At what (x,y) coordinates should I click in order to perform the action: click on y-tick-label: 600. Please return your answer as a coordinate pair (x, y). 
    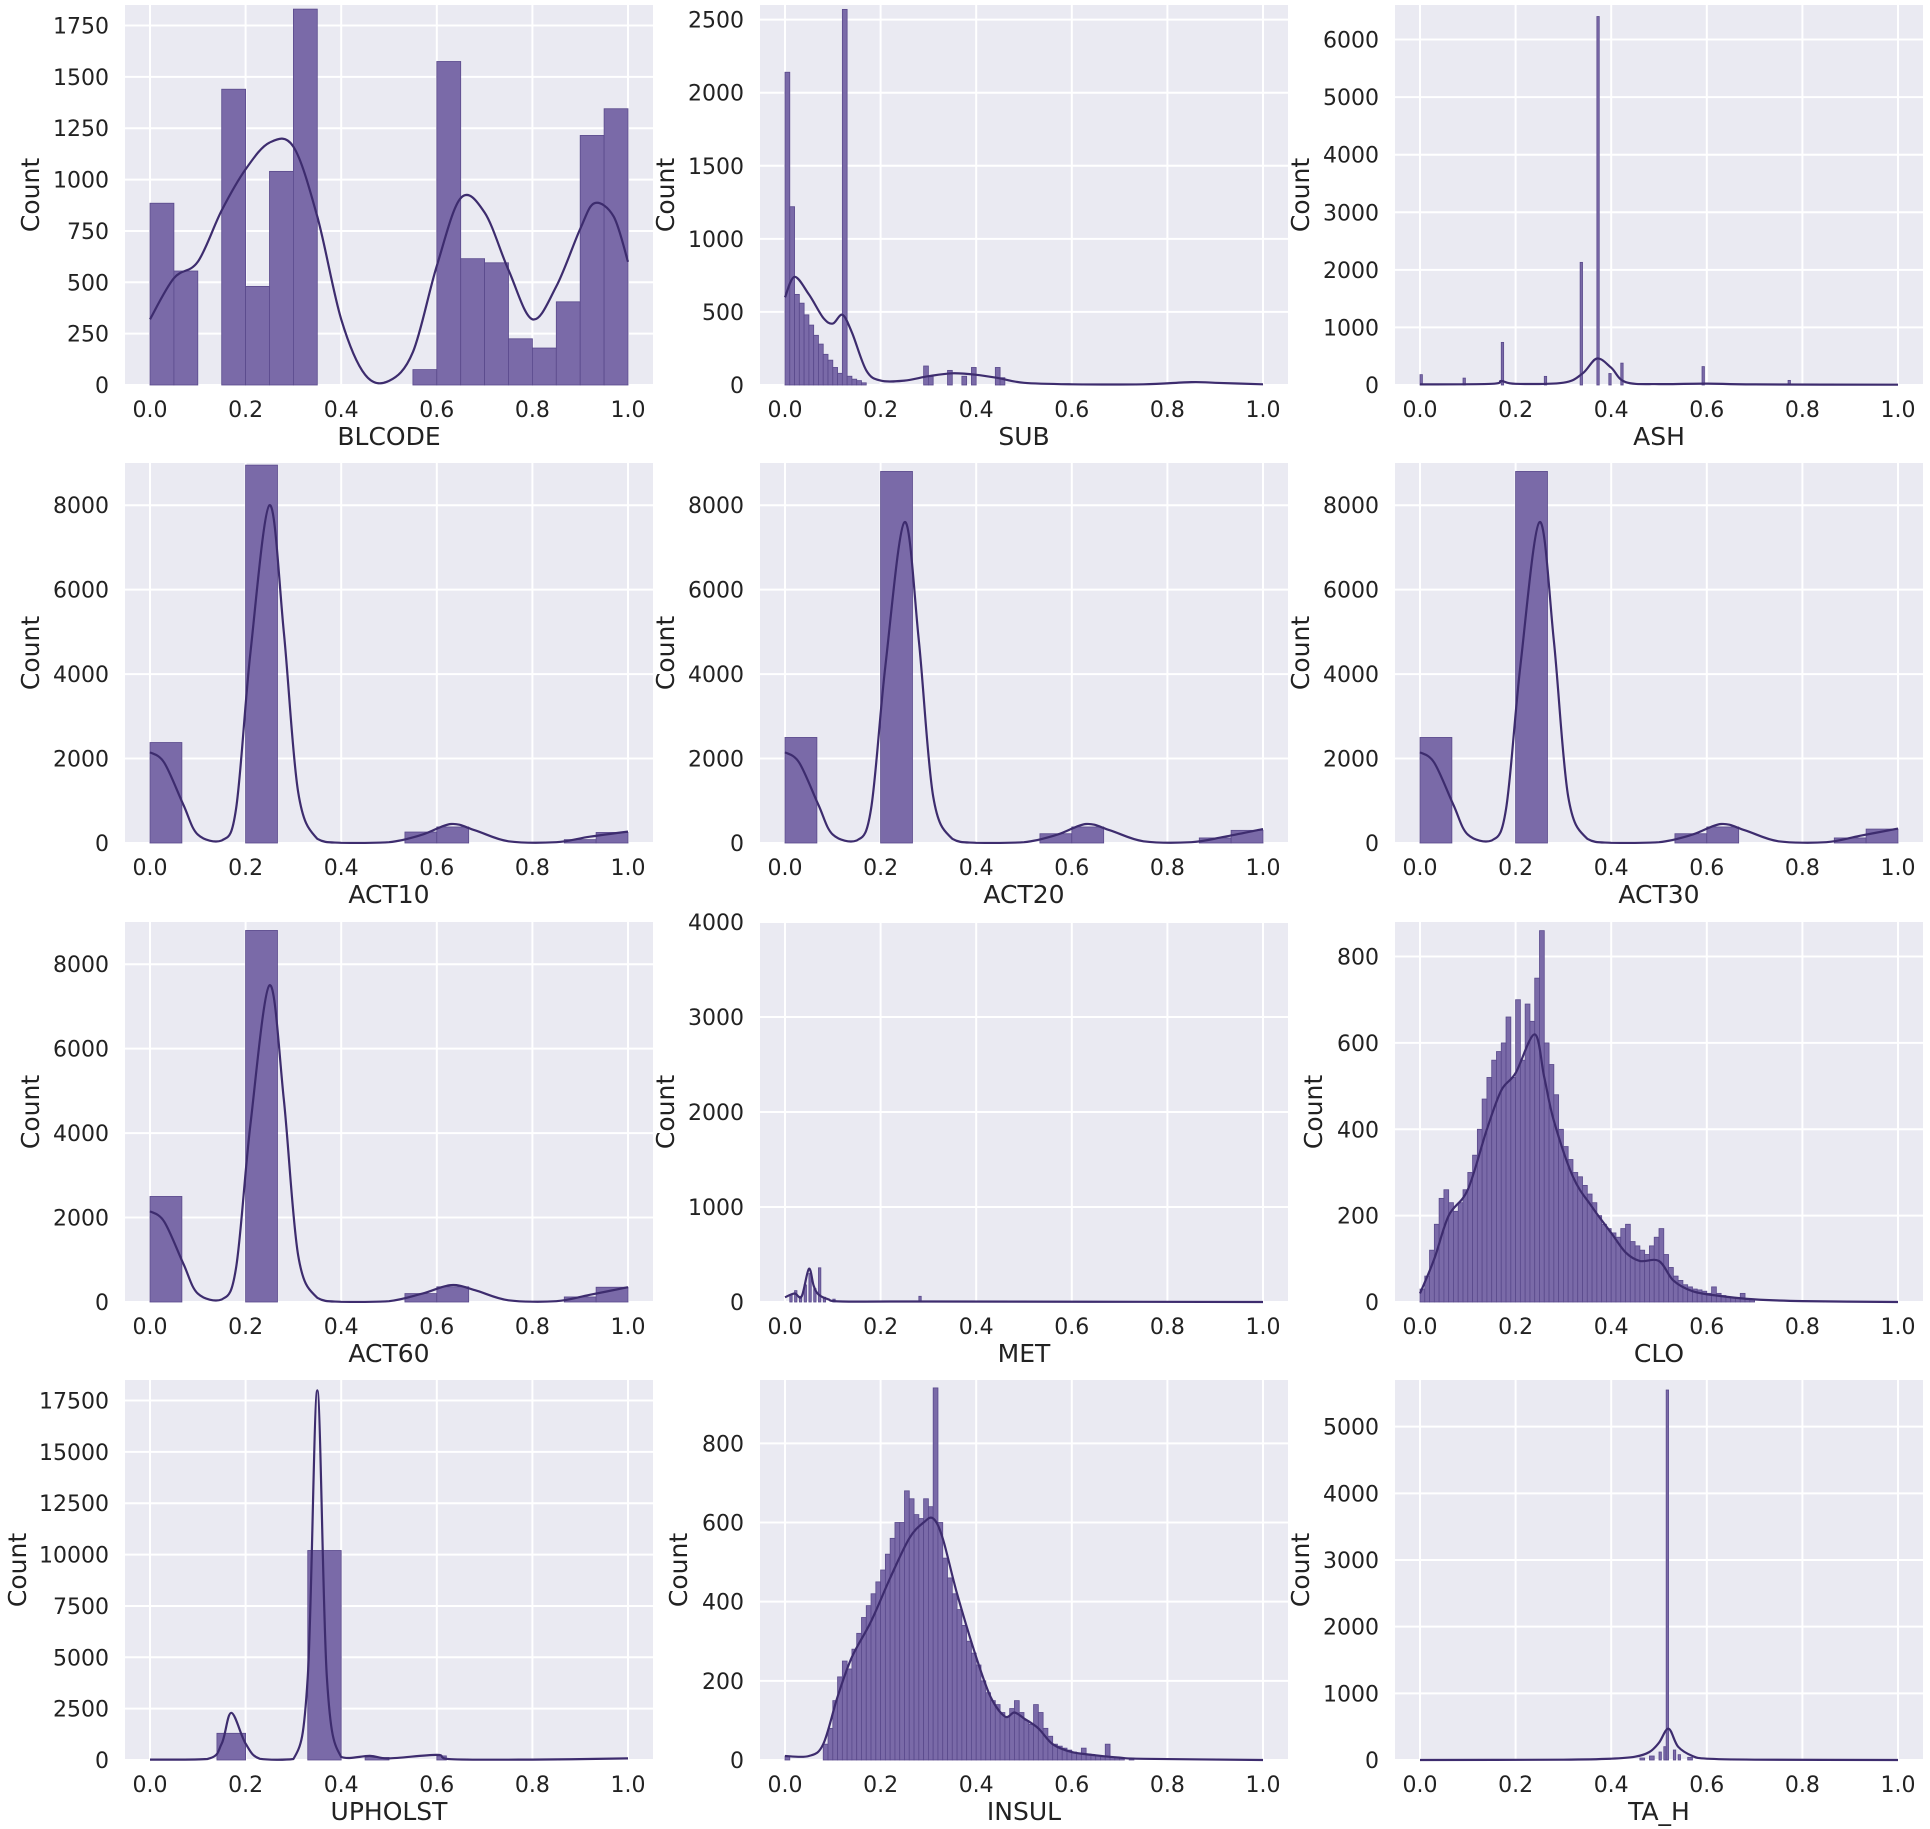
    Looking at the image, I should click on (1358, 1044).